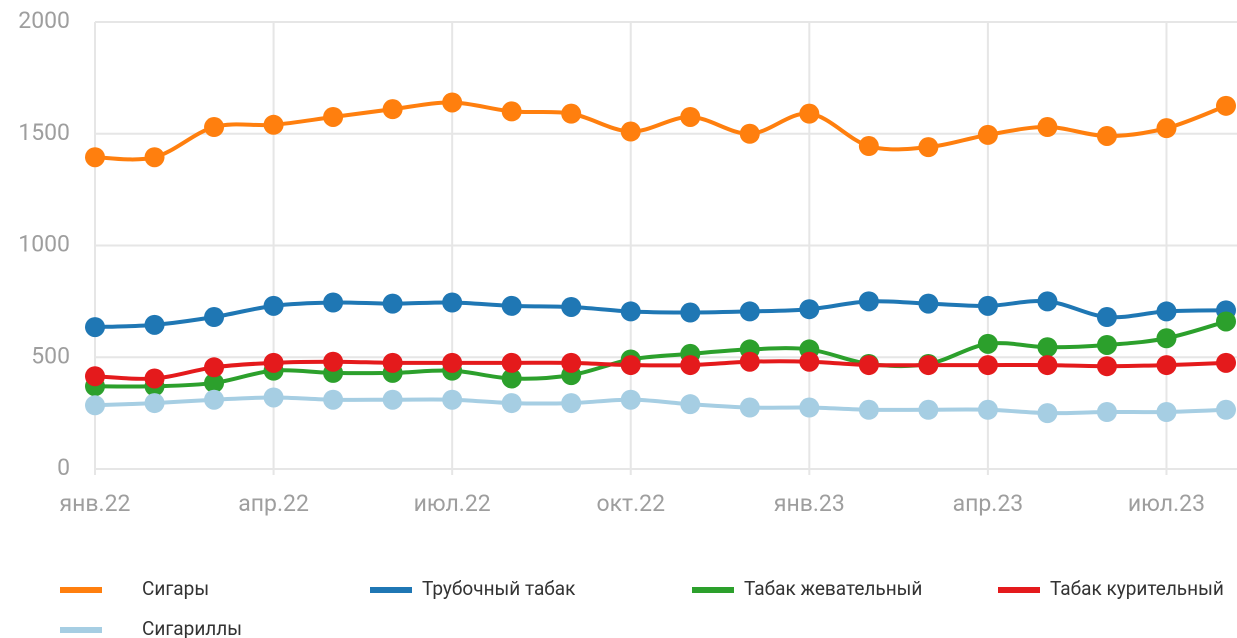 Image resolution: width=1237 pixels, height=638 pixels. What do you see at coordinates (44, 244) in the screenshot?
I see `y-tick-label: 1000` at bounding box center [44, 244].